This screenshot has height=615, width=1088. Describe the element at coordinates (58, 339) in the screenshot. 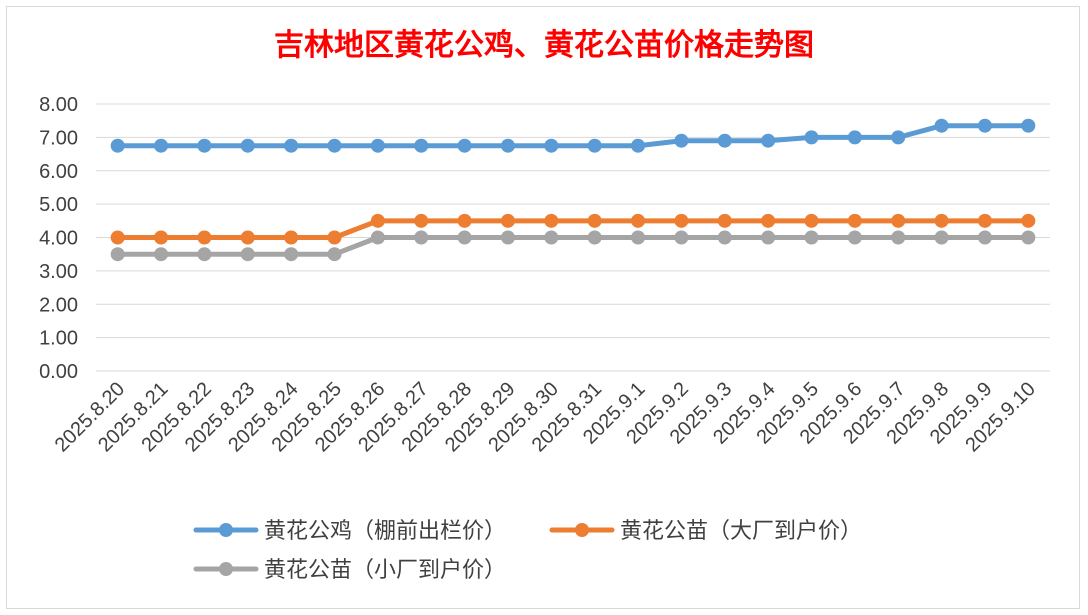

I see `y-tick-label: 1.00` at that location.